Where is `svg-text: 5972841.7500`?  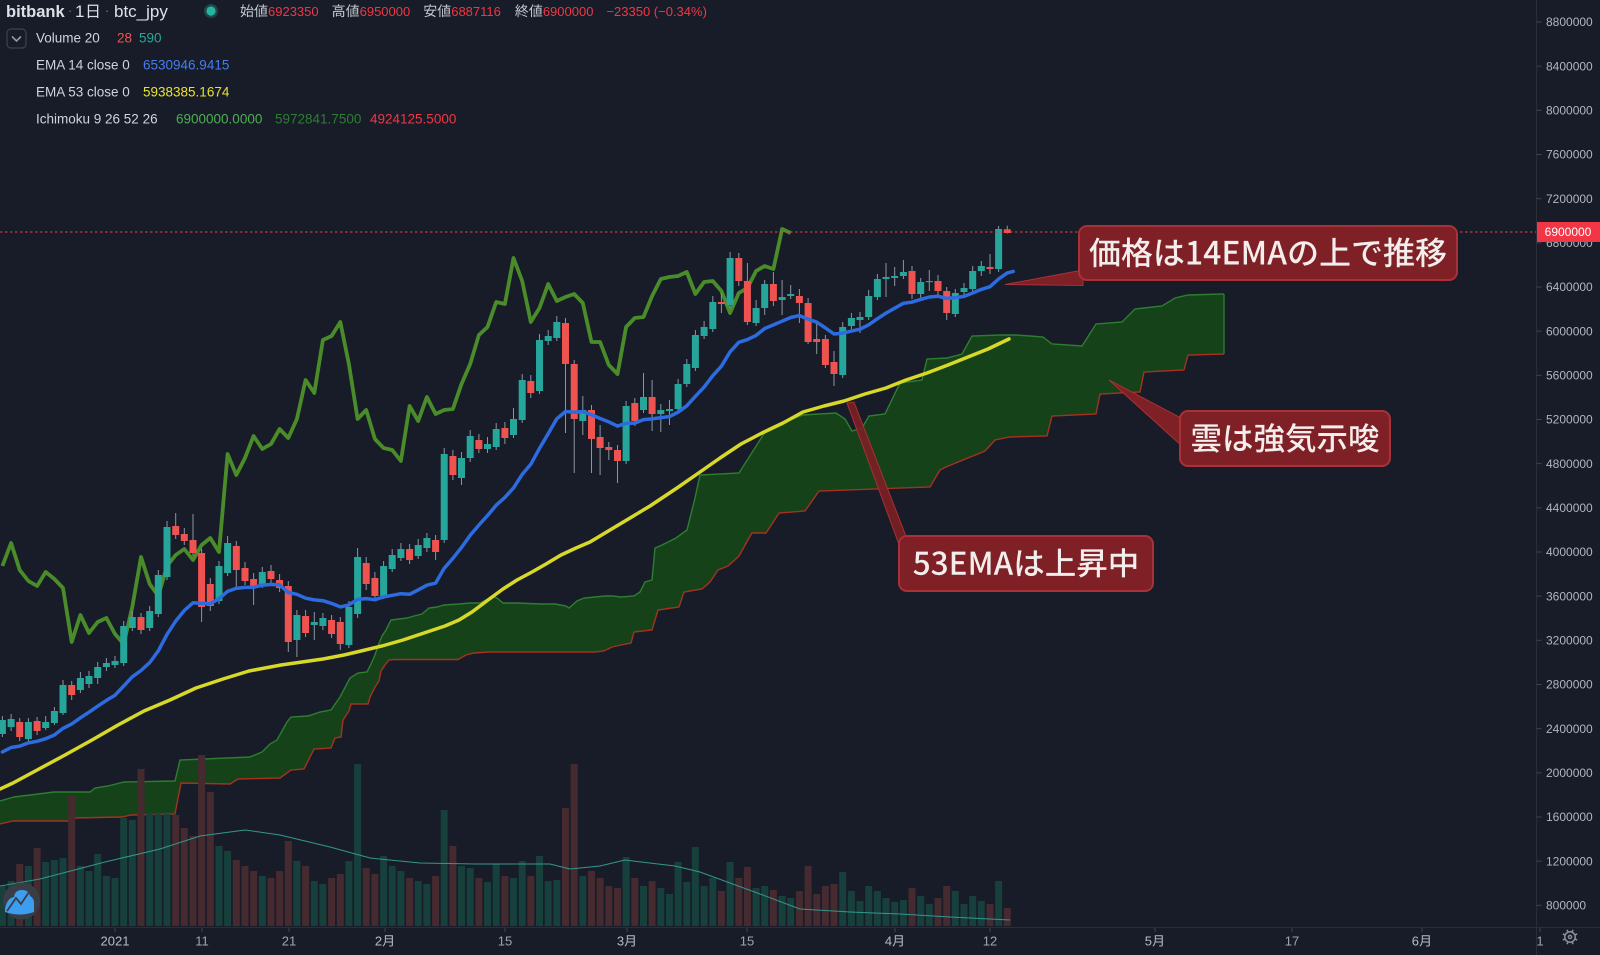
svg-text: 5972841.7500 is located at coordinates (318, 119).